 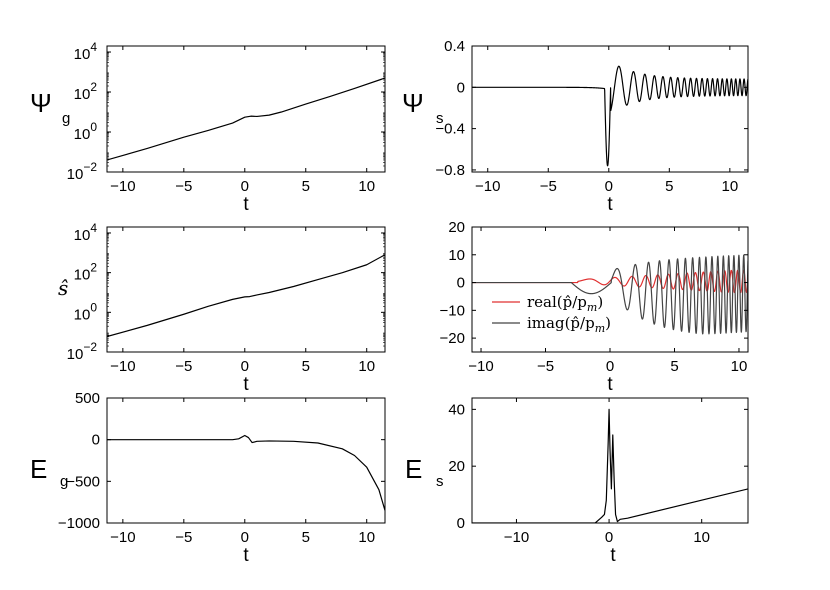 What do you see at coordinates (79, 523) in the screenshot?
I see `y-tick-label: −1000` at bounding box center [79, 523].